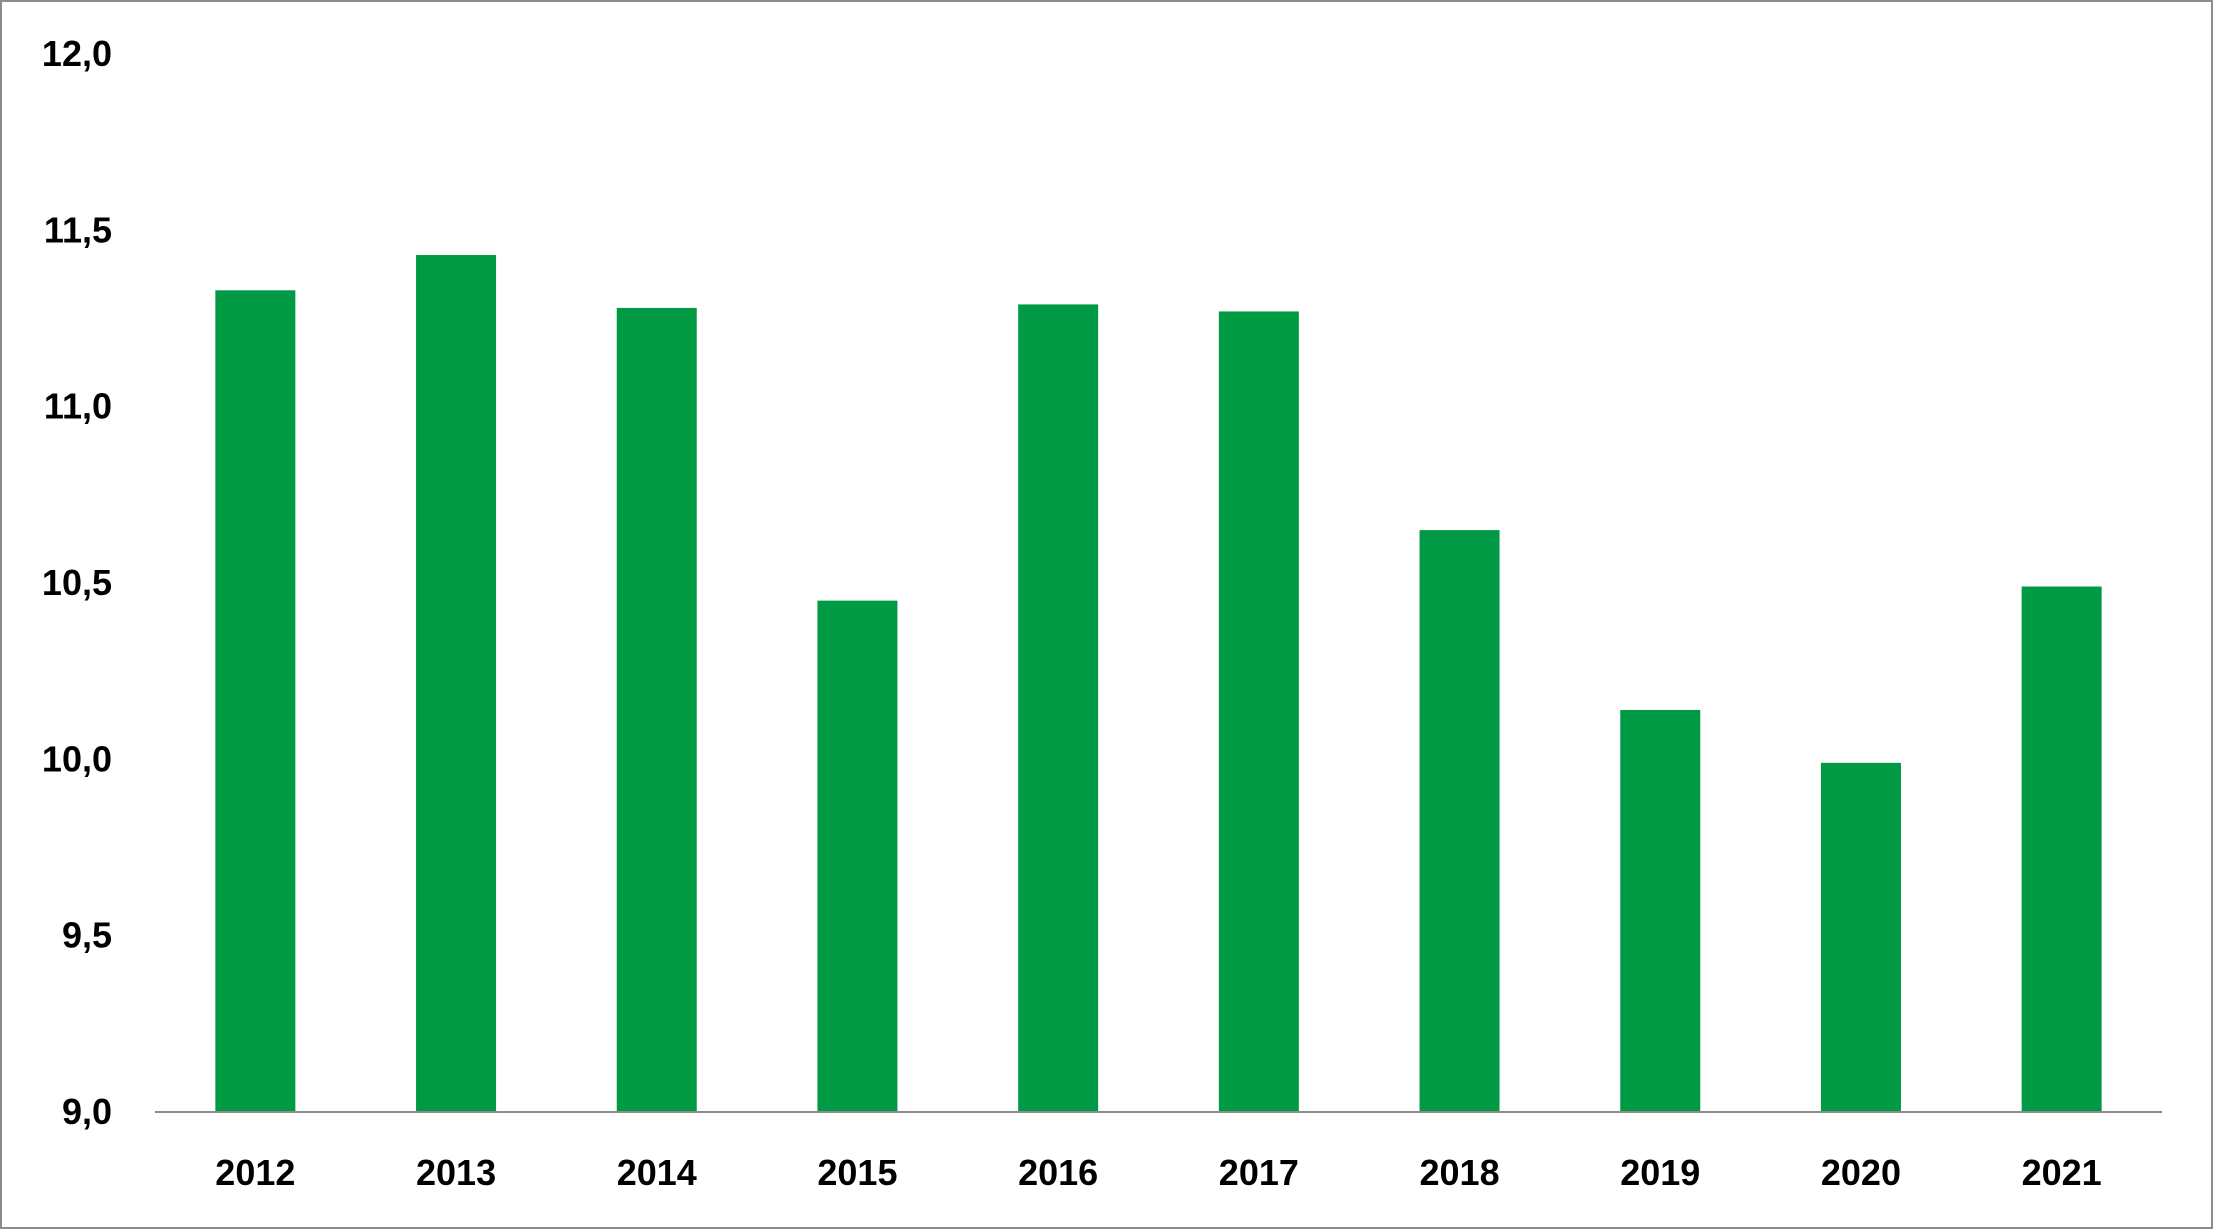  Describe the element at coordinates (1860, 937) in the screenshot. I see `bar-2020` at that location.